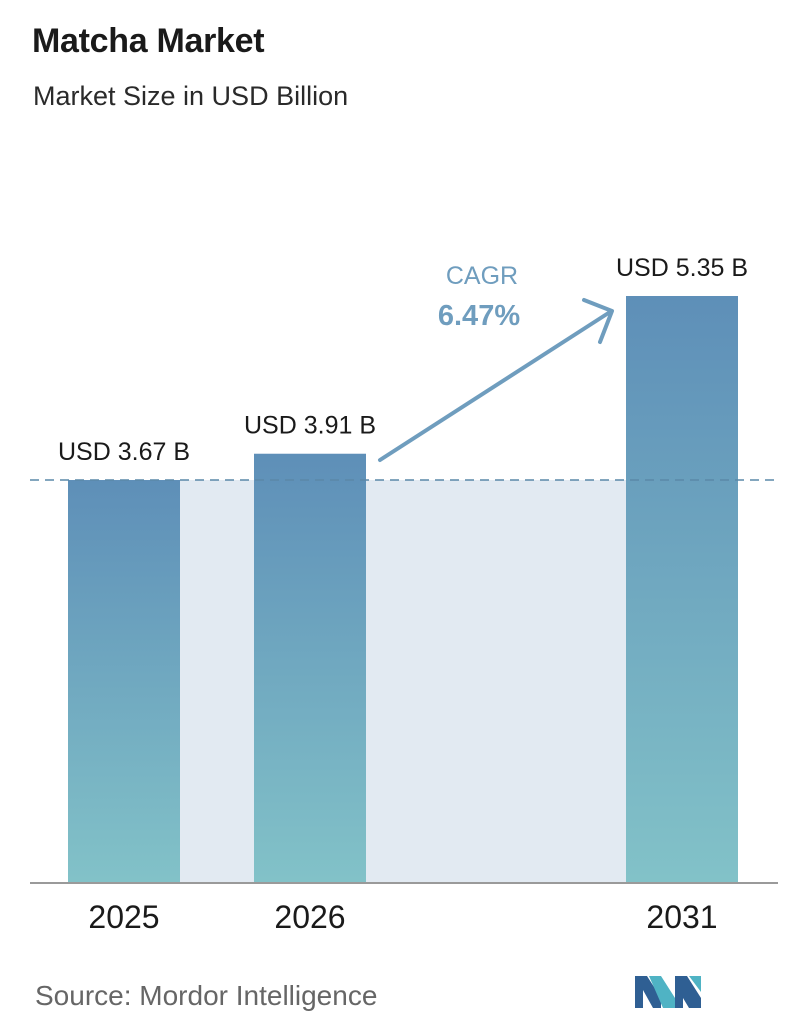  What do you see at coordinates (682, 268) in the screenshot?
I see `data-label-2031: USD 5.35 B` at bounding box center [682, 268].